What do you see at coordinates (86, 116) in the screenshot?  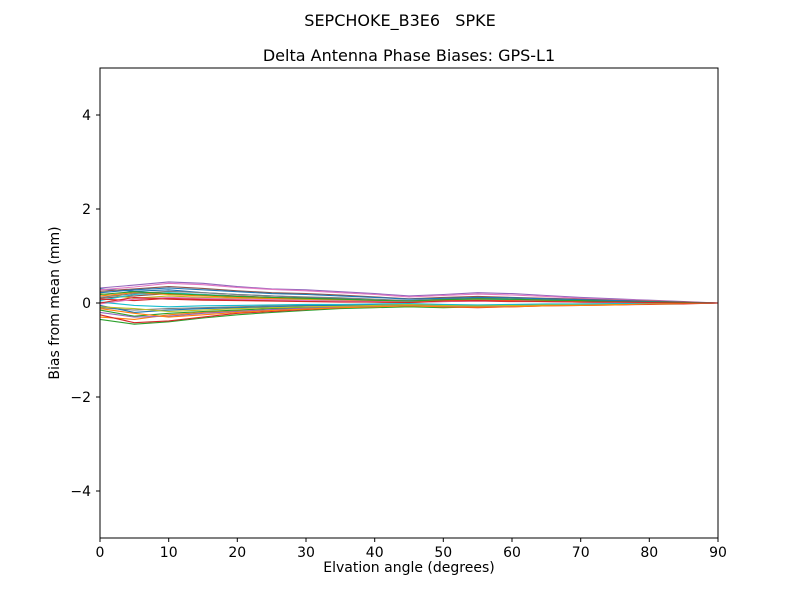 I see `y-tick-label: 4` at bounding box center [86, 116].